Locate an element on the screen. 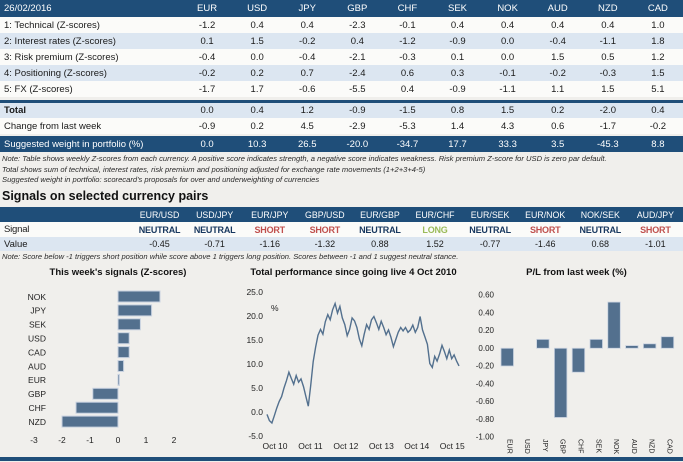  y-tick-10.0: 10.0 is located at coordinates (254, 364).